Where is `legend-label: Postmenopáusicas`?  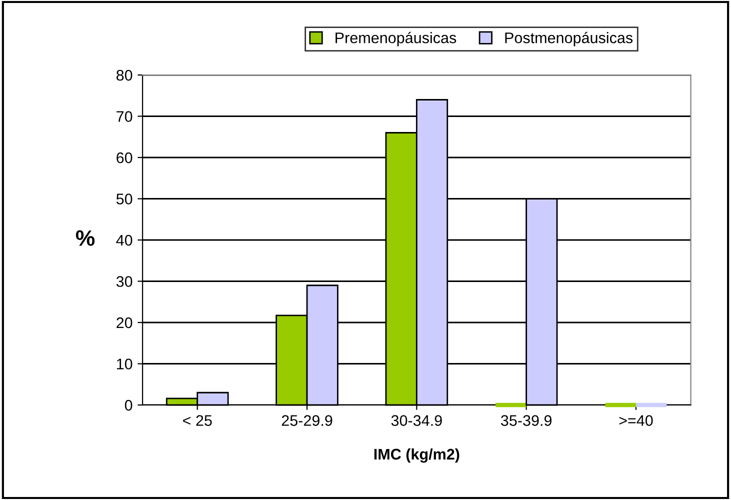 legend-label: Postmenopáusicas is located at coordinates (569, 39).